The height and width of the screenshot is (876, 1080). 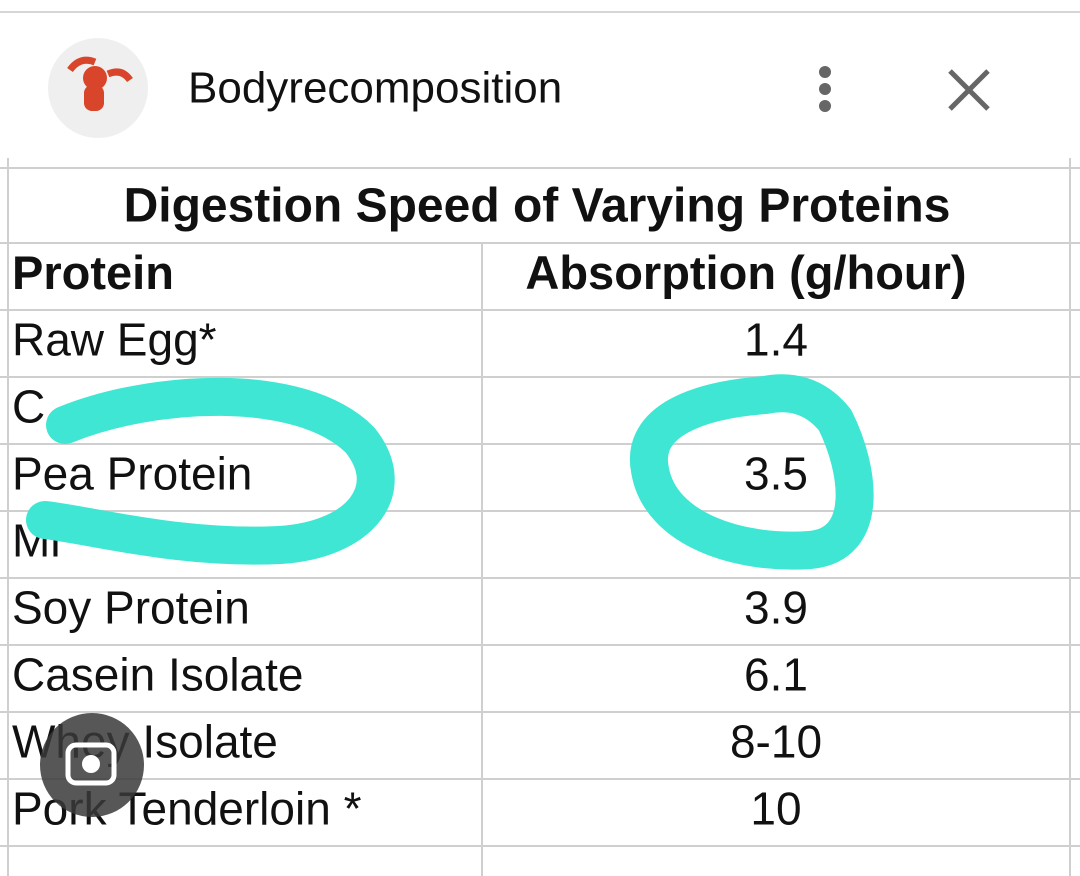 I want to click on absorption-cell: 3.9, so click(x=776, y=608).